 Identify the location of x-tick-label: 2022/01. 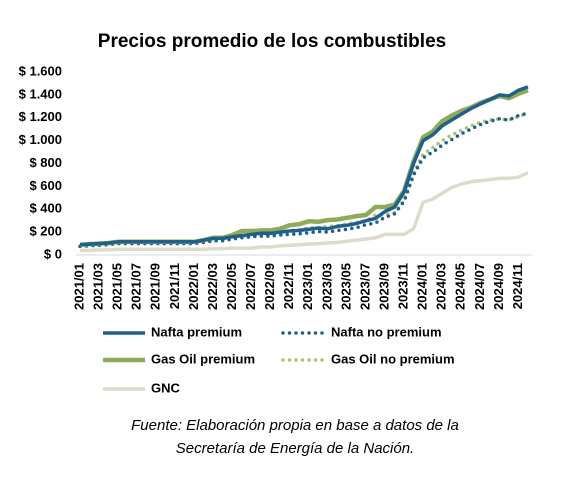
(193, 286).